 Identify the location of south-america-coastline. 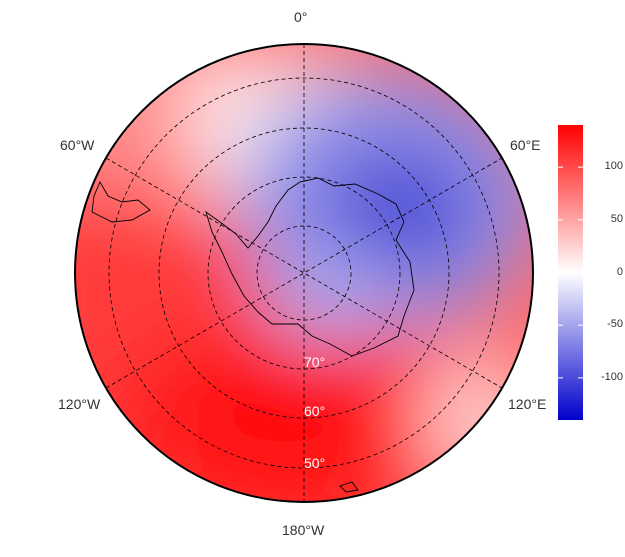
(121, 201).